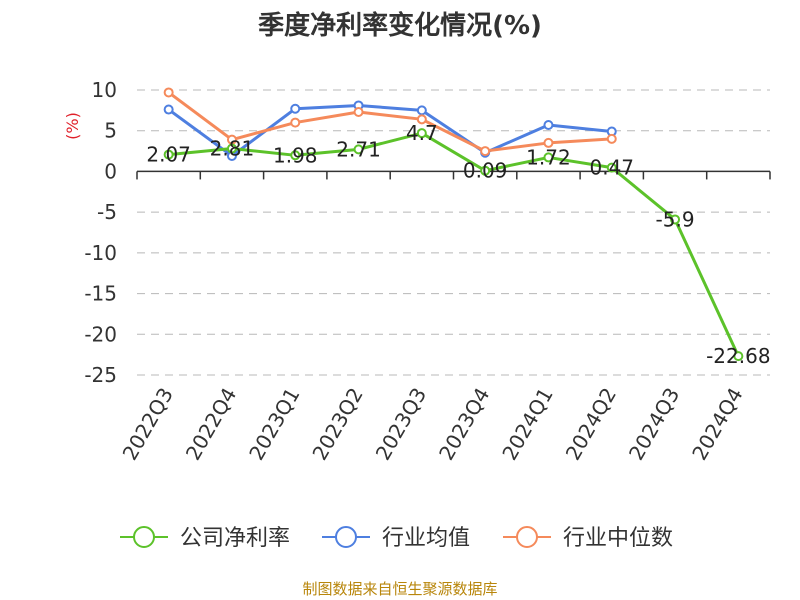  Describe the element at coordinates (100, 253) in the screenshot. I see `y-tick-label: -10` at that location.